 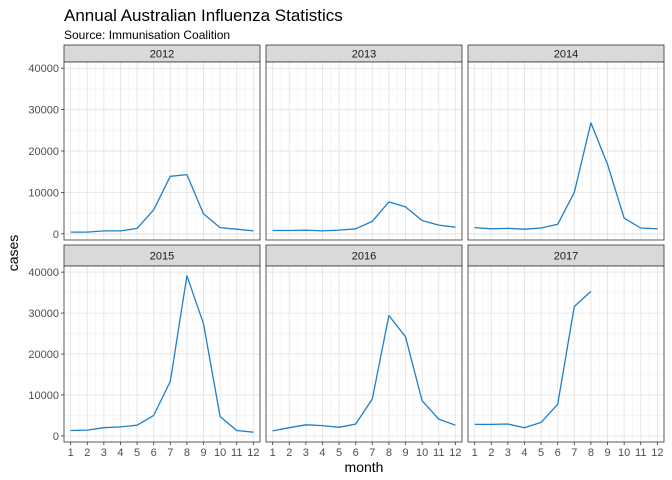 What do you see at coordinates (162, 354) in the screenshot?
I see `series-line-2015` at bounding box center [162, 354].